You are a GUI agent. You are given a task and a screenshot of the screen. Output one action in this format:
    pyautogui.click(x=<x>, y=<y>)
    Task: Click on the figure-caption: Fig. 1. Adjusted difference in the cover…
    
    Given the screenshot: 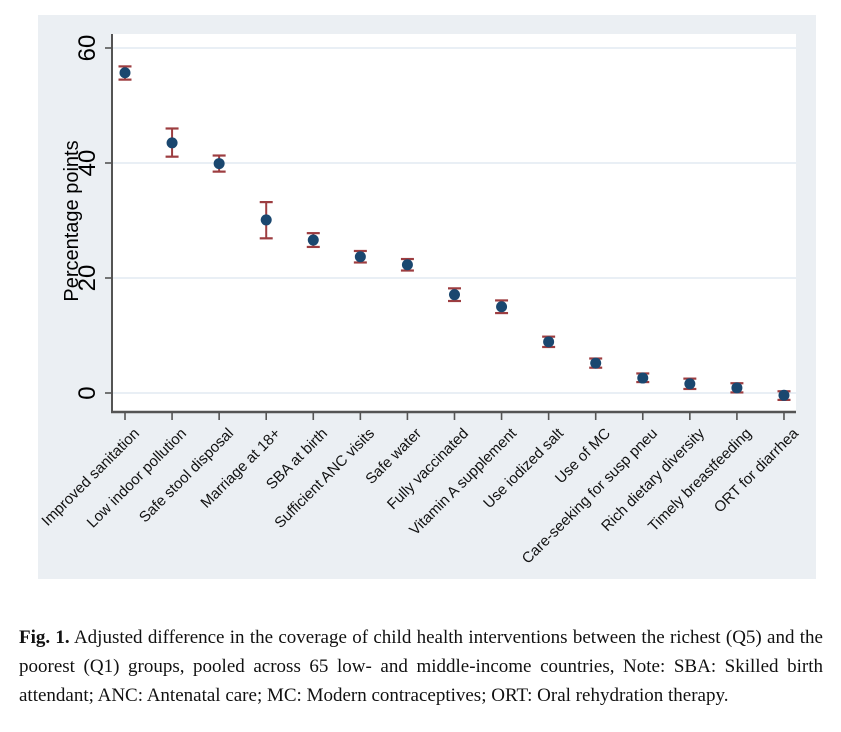 What is the action you would take?
    pyautogui.click(x=421, y=666)
    